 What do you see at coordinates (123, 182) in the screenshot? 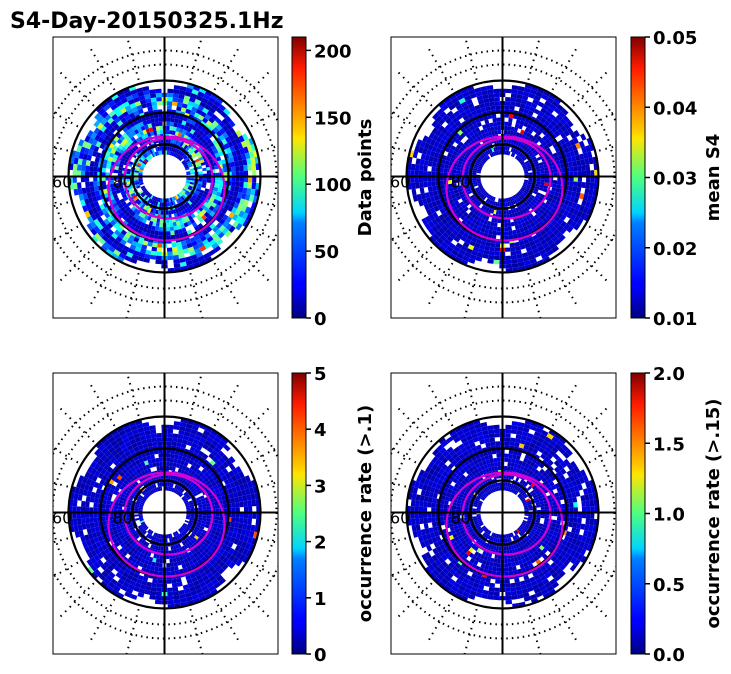
I see `polar-label-80: 80` at bounding box center [123, 182].